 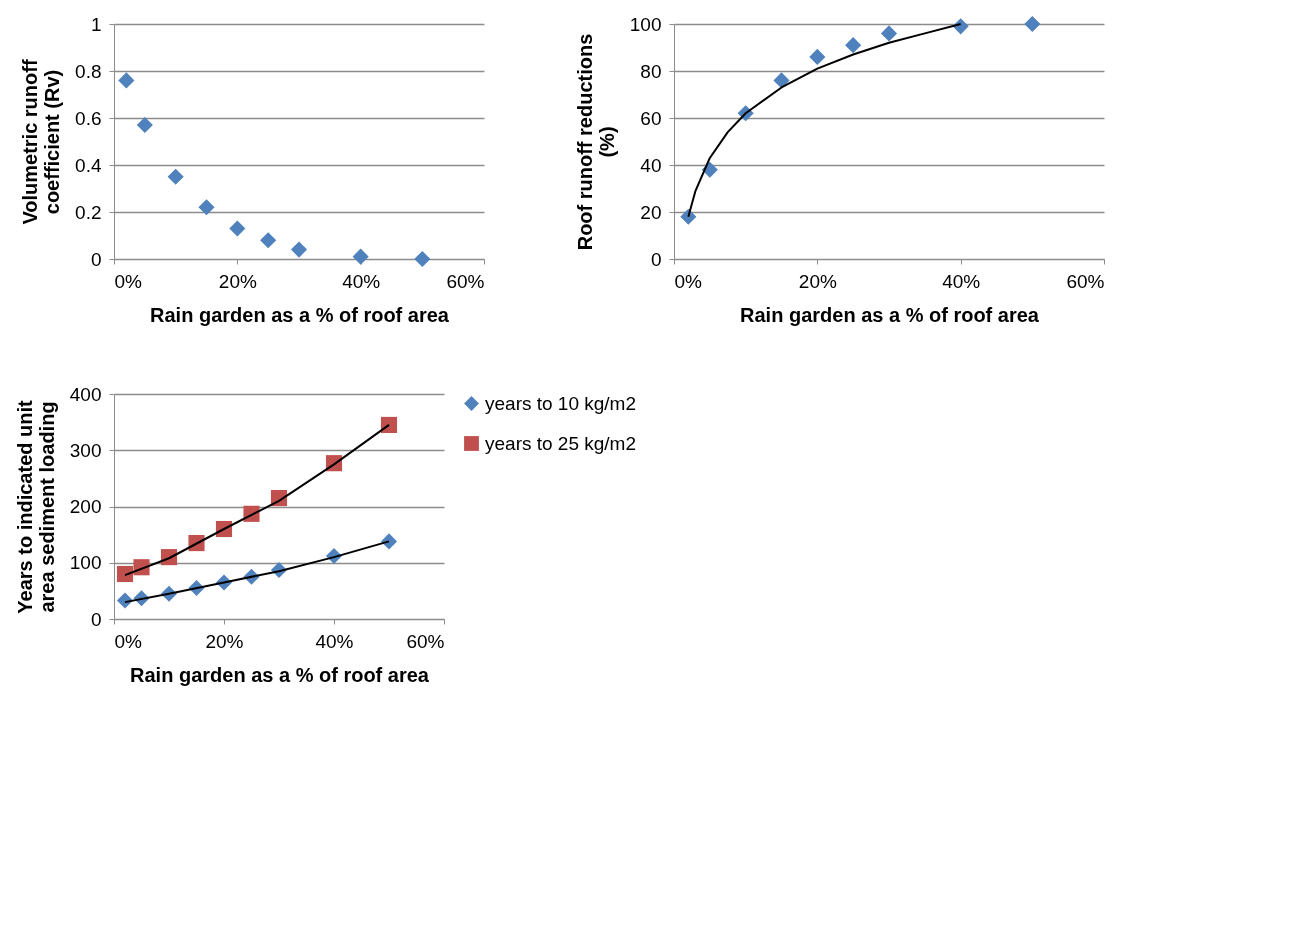 I want to click on legend-label: years to 10 kg/m2, so click(x=561, y=403).